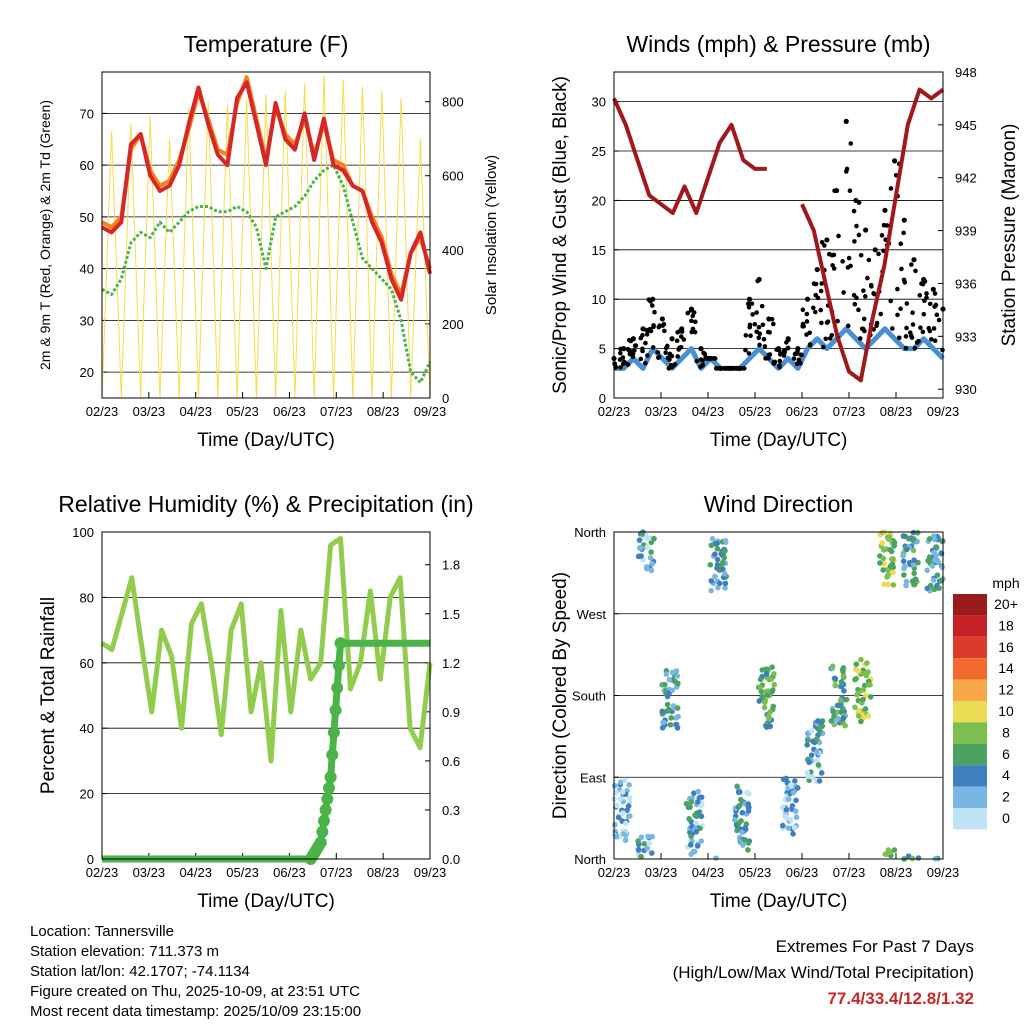 This screenshot has width=1024, height=1024. I want to click on legend-label: 6, so click(1006, 754).